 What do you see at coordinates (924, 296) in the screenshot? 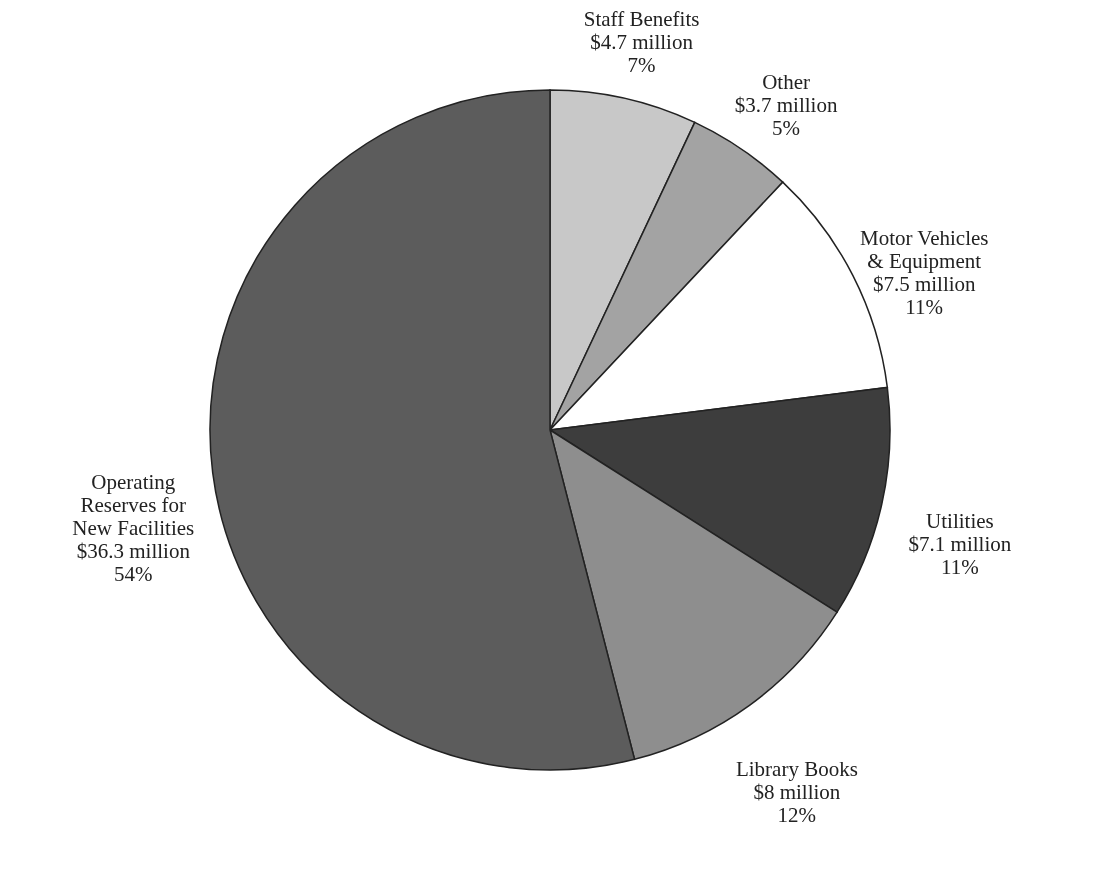
I see `data-label: $7.5 million 11%` at bounding box center [924, 296].